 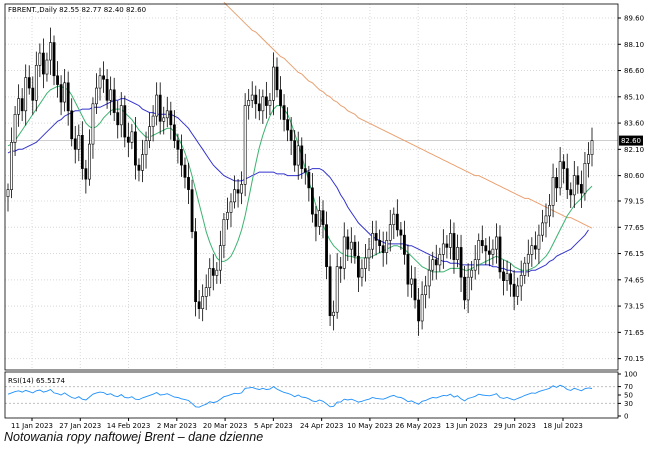 What do you see at coordinates (80, 426) in the screenshot?
I see `time-tick-label: 27 Jan 2023` at bounding box center [80, 426].